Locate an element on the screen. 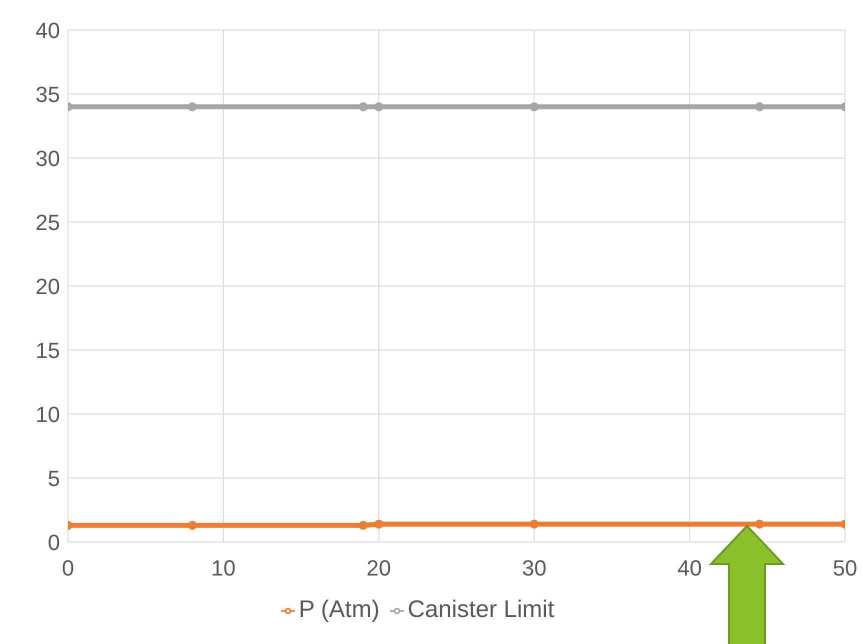 The width and height of the screenshot is (863, 644). y-tick-label: 25 is located at coordinates (48, 222).